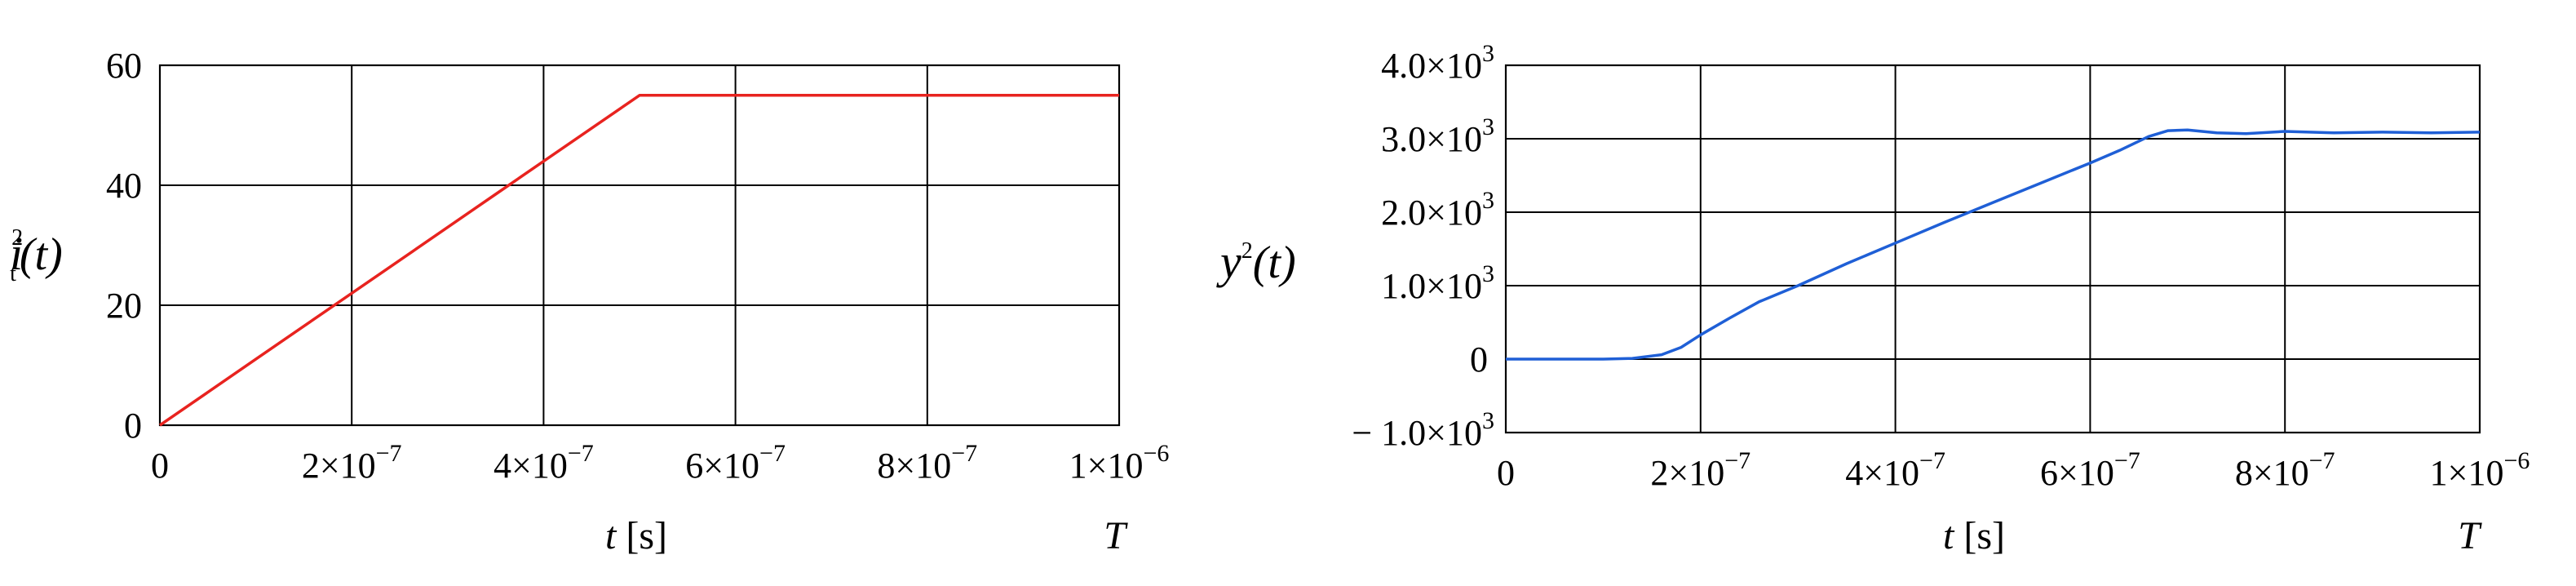 The image size is (2576, 586). What do you see at coordinates (124, 66) in the screenshot?
I see `y-tick-label: 60` at bounding box center [124, 66].